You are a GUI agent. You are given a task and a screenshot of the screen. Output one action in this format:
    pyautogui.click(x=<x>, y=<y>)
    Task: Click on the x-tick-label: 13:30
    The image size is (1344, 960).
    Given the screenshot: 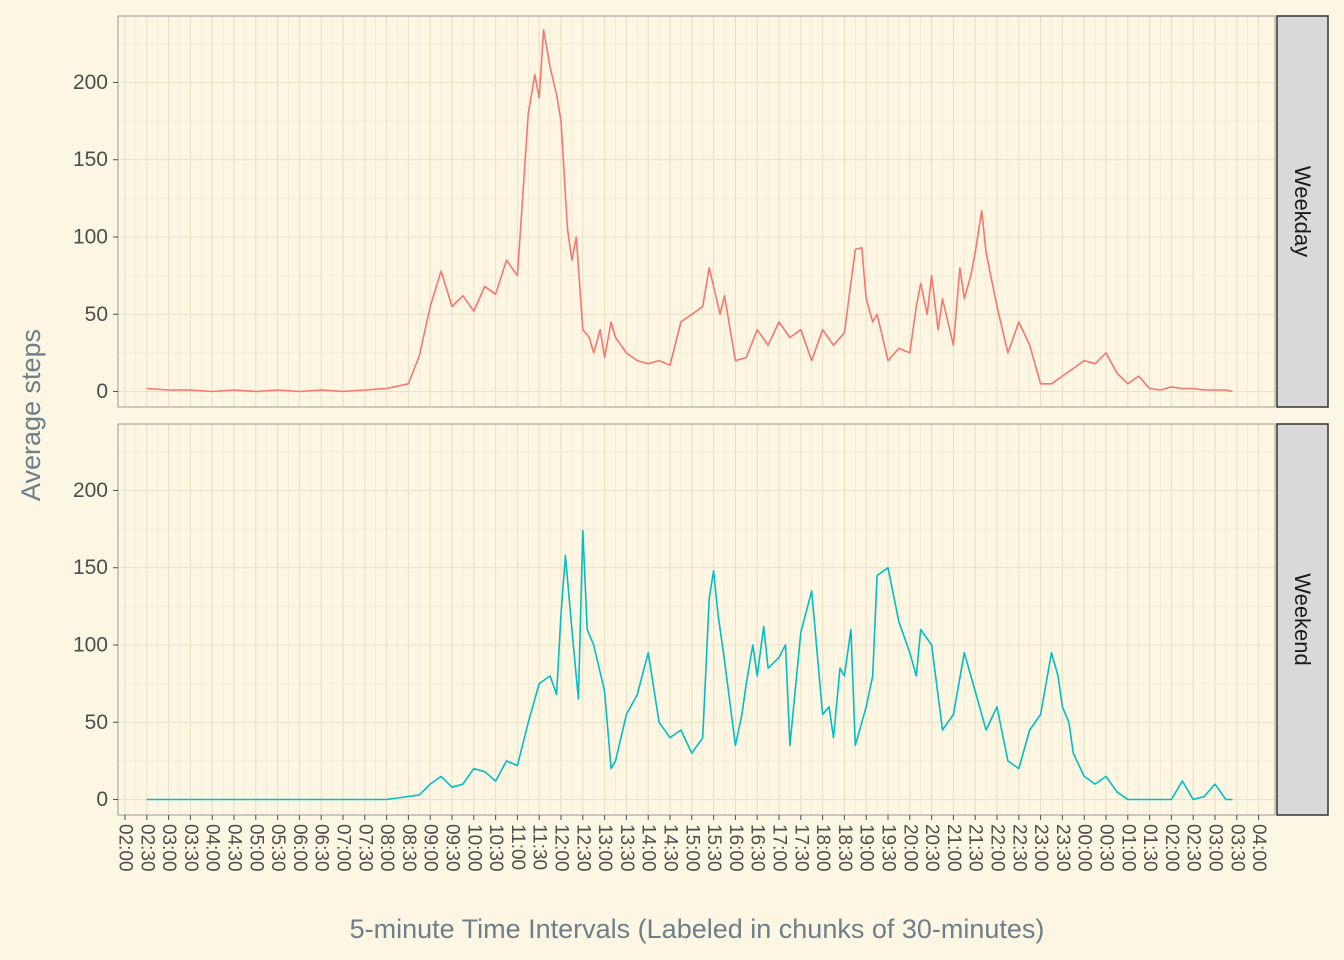 What is the action you would take?
    pyautogui.click(x=626, y=848)
    